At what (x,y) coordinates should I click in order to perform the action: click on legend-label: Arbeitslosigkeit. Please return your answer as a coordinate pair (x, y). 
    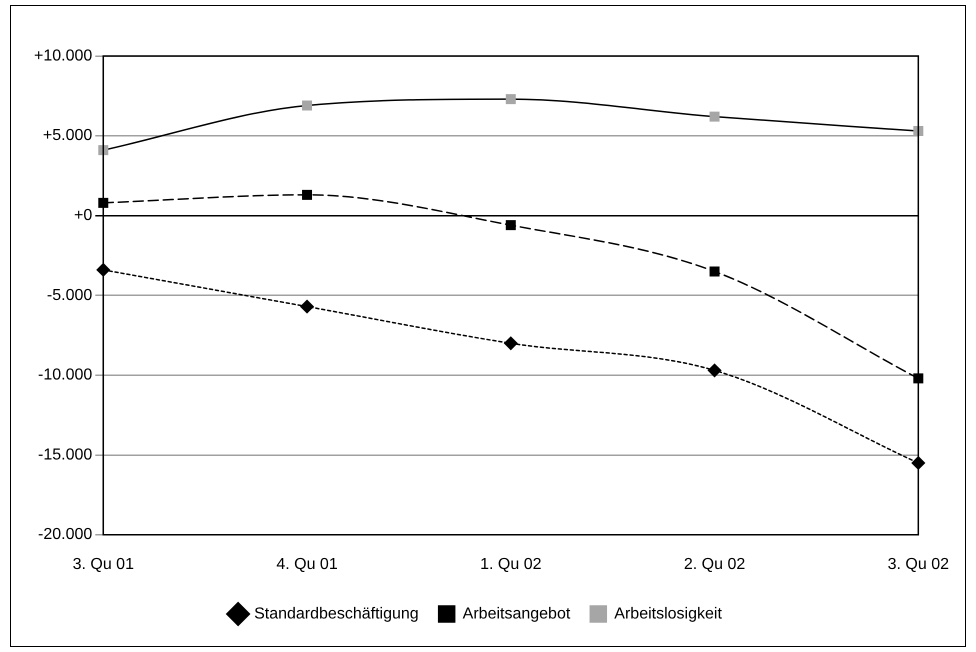
    Looking at the image, I should click on (668, 613).